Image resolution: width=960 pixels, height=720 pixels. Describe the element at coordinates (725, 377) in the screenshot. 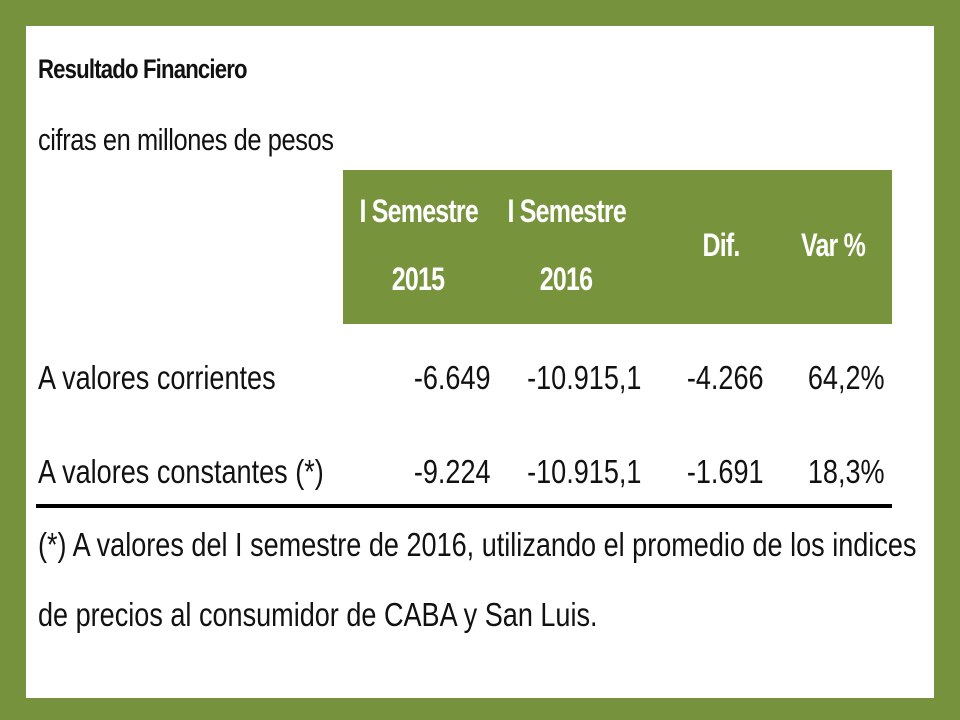

I see `cell-corrientes-dif: -4.266` at that location.